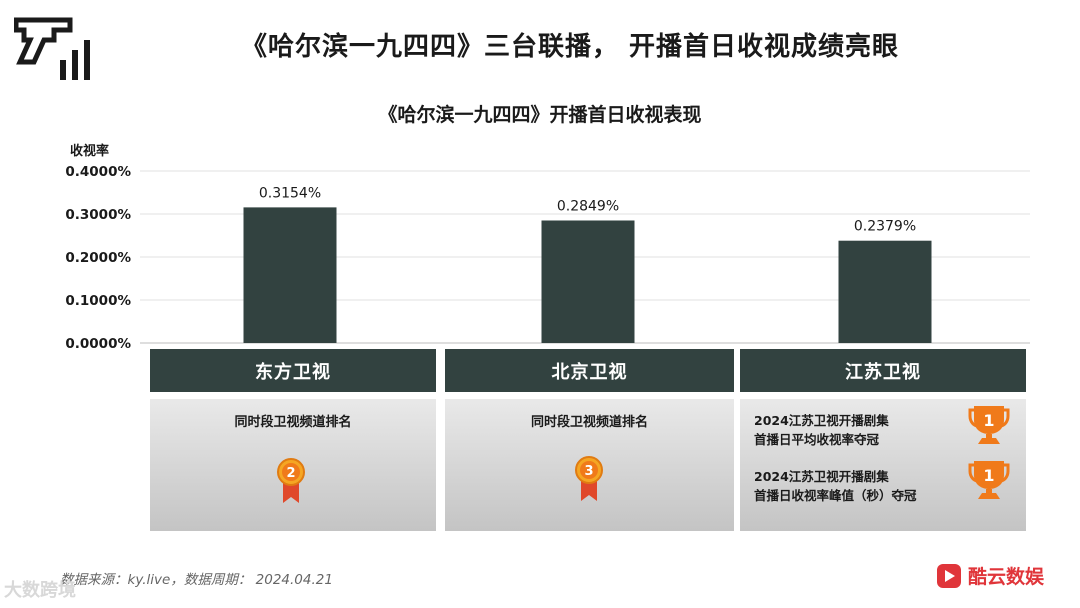  What do you see at coordinates (540, 115) in the screenshot?
I see `chart-title: 《哈尔滨一九四四》开播首日收视表现` at bounding box center [540, 115].